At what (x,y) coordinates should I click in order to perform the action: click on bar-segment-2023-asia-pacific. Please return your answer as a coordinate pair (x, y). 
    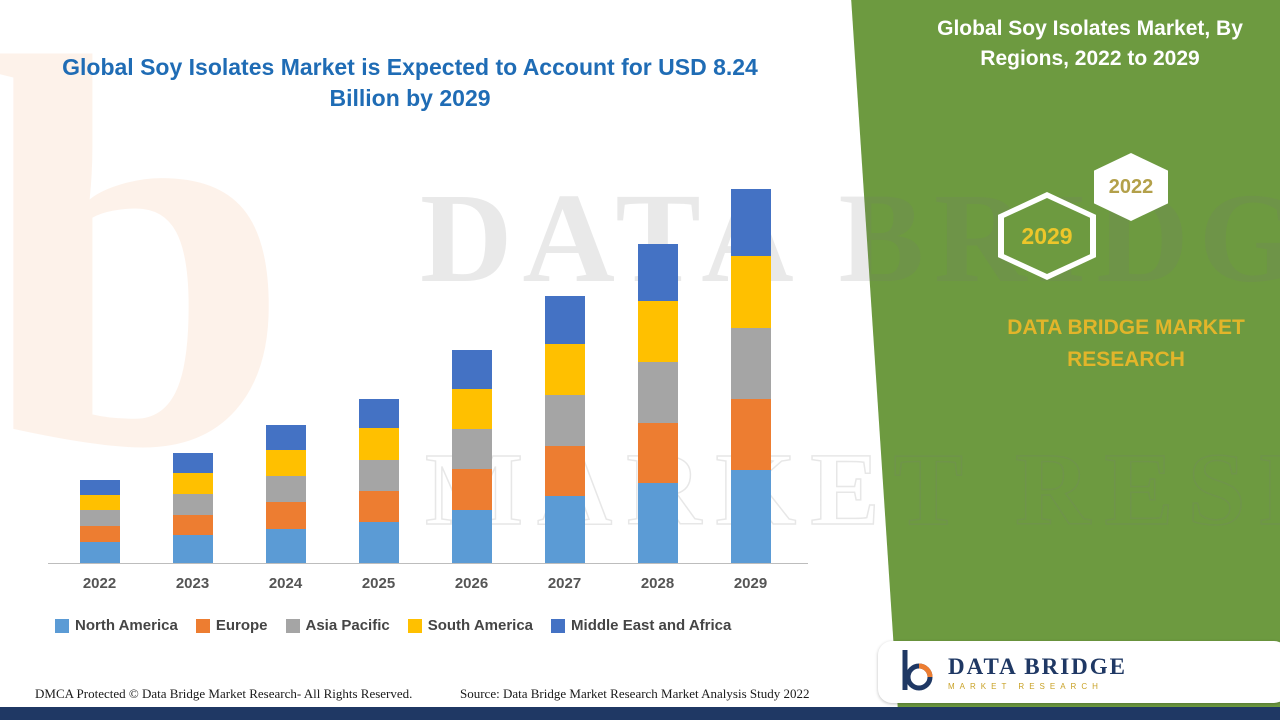
    Looking at the image, I should click on (192, 504).